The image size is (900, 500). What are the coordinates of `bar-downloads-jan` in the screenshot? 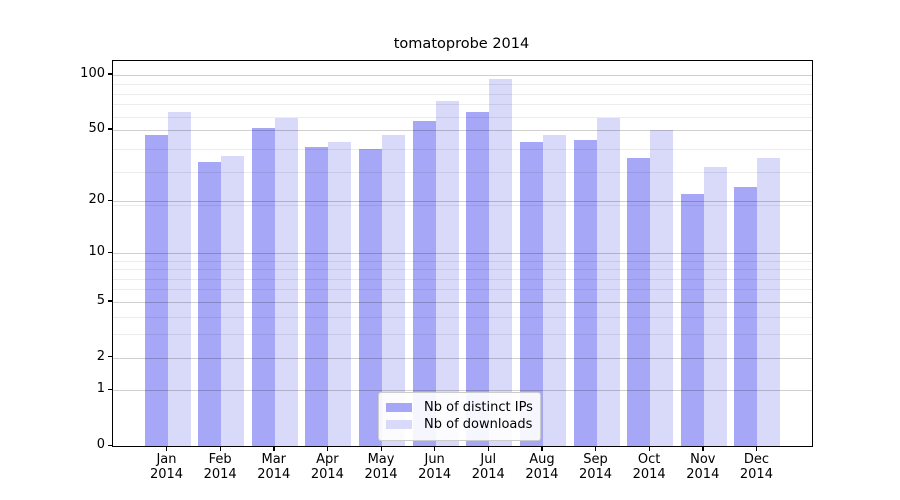 It's located at (179, 278).